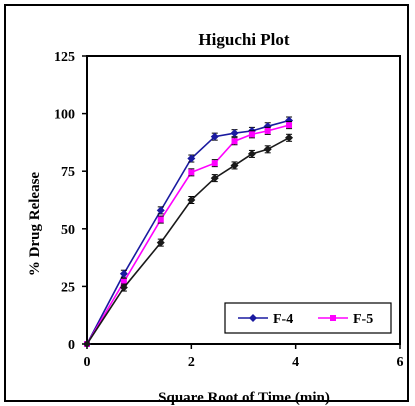 The image size is (415, 406). What do you see at coordinates (64, 57) in the screenshot?
I see `y-tick-label: 125` at bounding box center [64, 57].